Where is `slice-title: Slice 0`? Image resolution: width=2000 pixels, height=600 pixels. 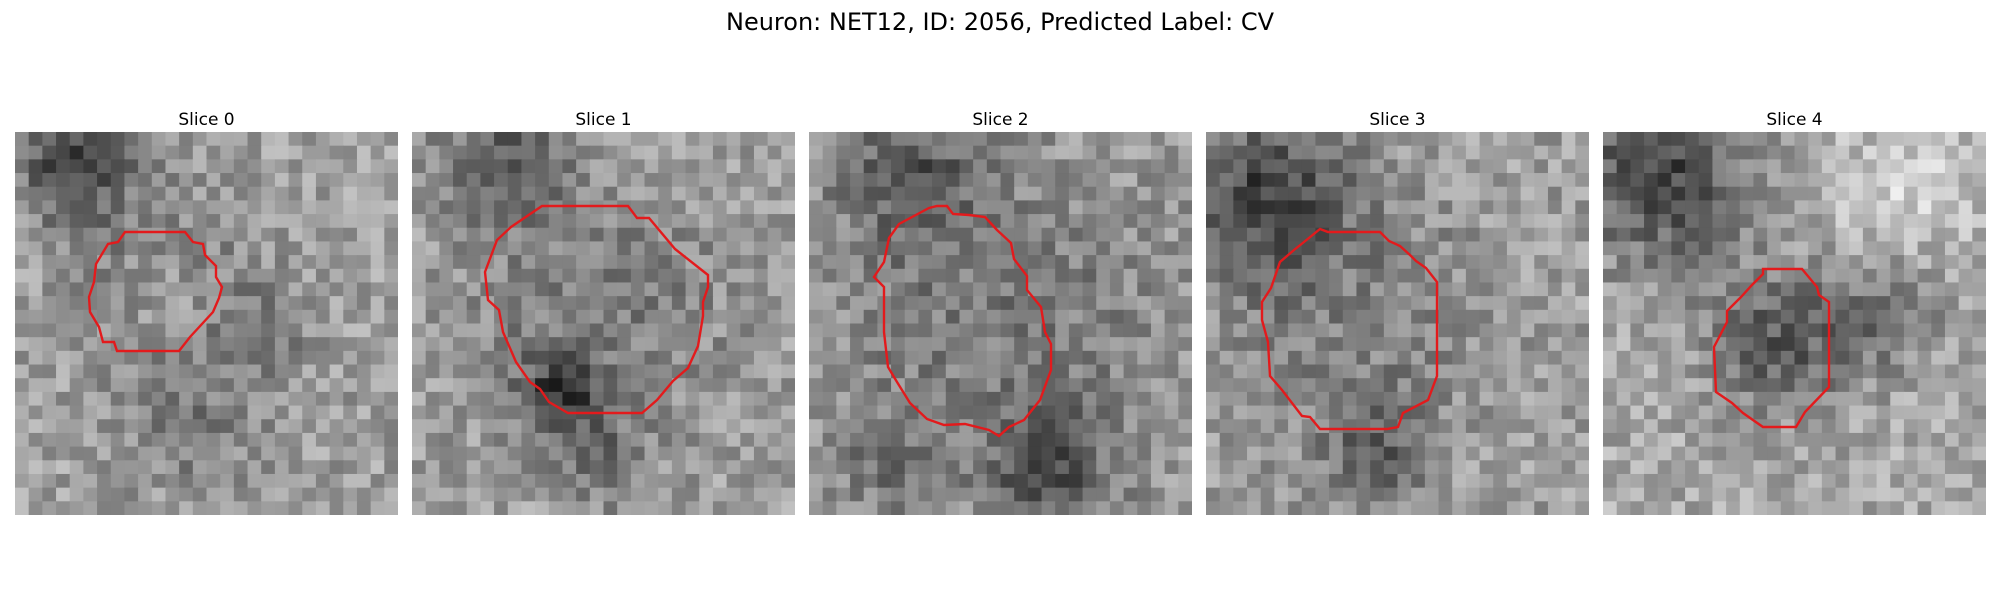
slice-title: Slice 0 is located at coordinates (206, 120).